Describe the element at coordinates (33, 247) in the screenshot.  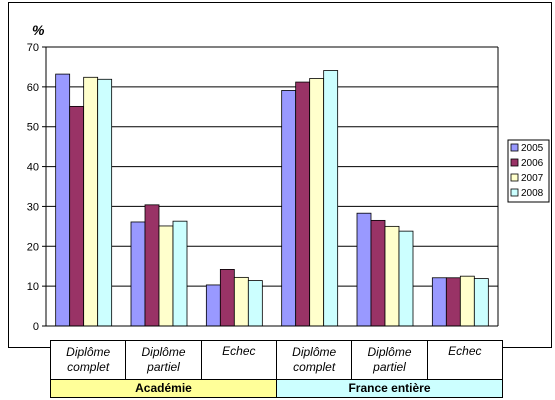
I see `y-tick-label: 20` at that location.